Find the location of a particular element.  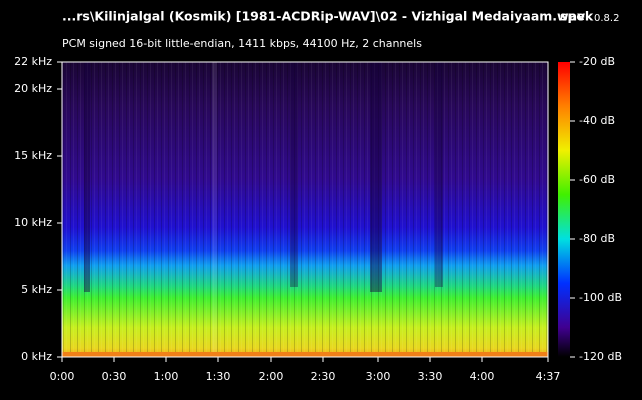

colorbar-label: -40 dB is located at coordinates (597, 120).